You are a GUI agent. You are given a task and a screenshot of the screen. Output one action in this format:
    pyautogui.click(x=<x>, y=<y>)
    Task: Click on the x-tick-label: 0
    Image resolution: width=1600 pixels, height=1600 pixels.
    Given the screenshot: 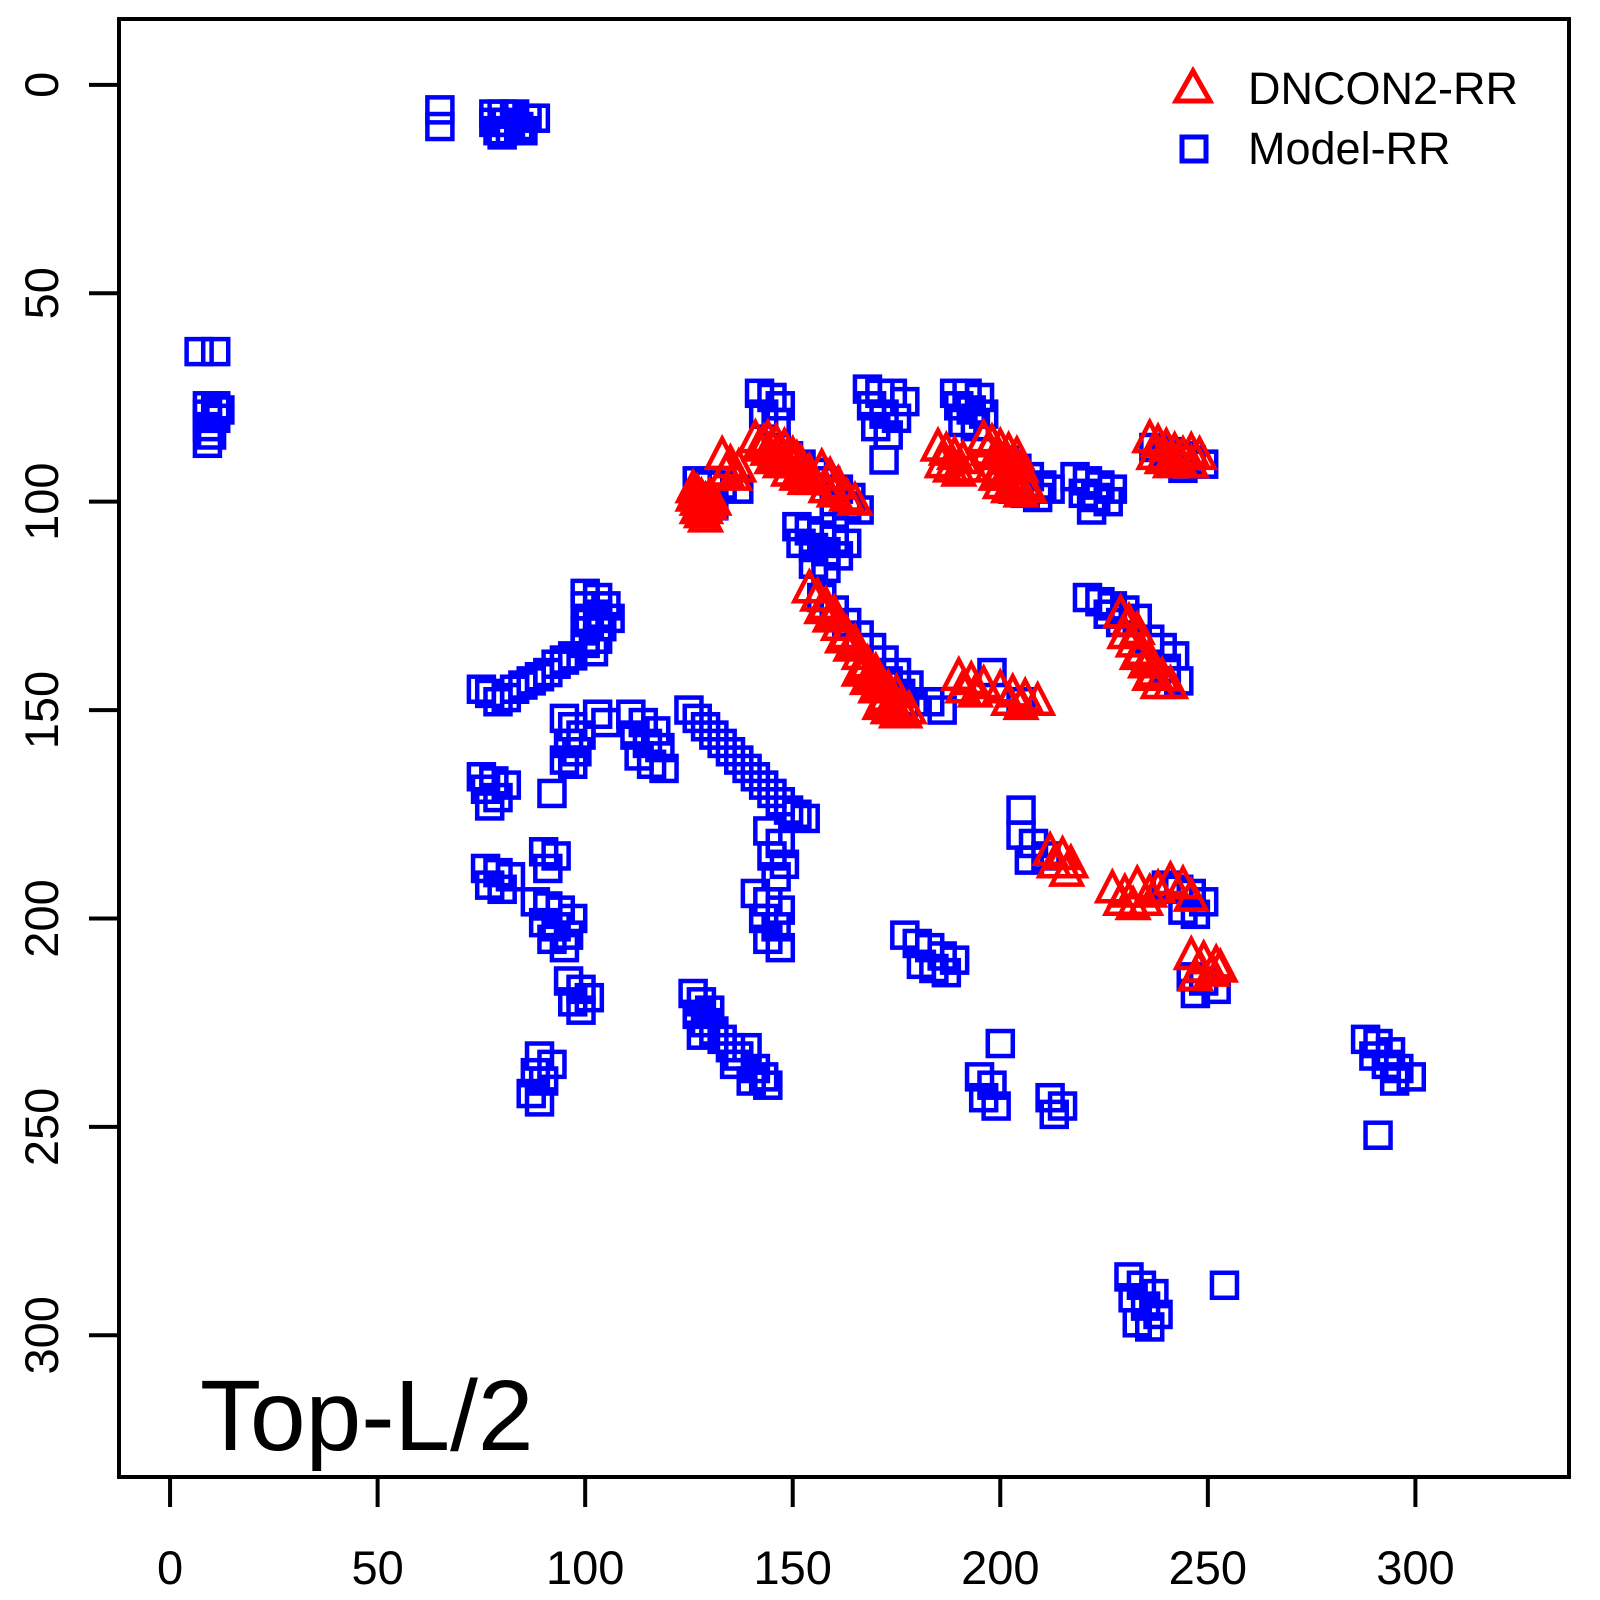 What is the action you would take?
    pyautogui.click(x=170, y=1567)
    